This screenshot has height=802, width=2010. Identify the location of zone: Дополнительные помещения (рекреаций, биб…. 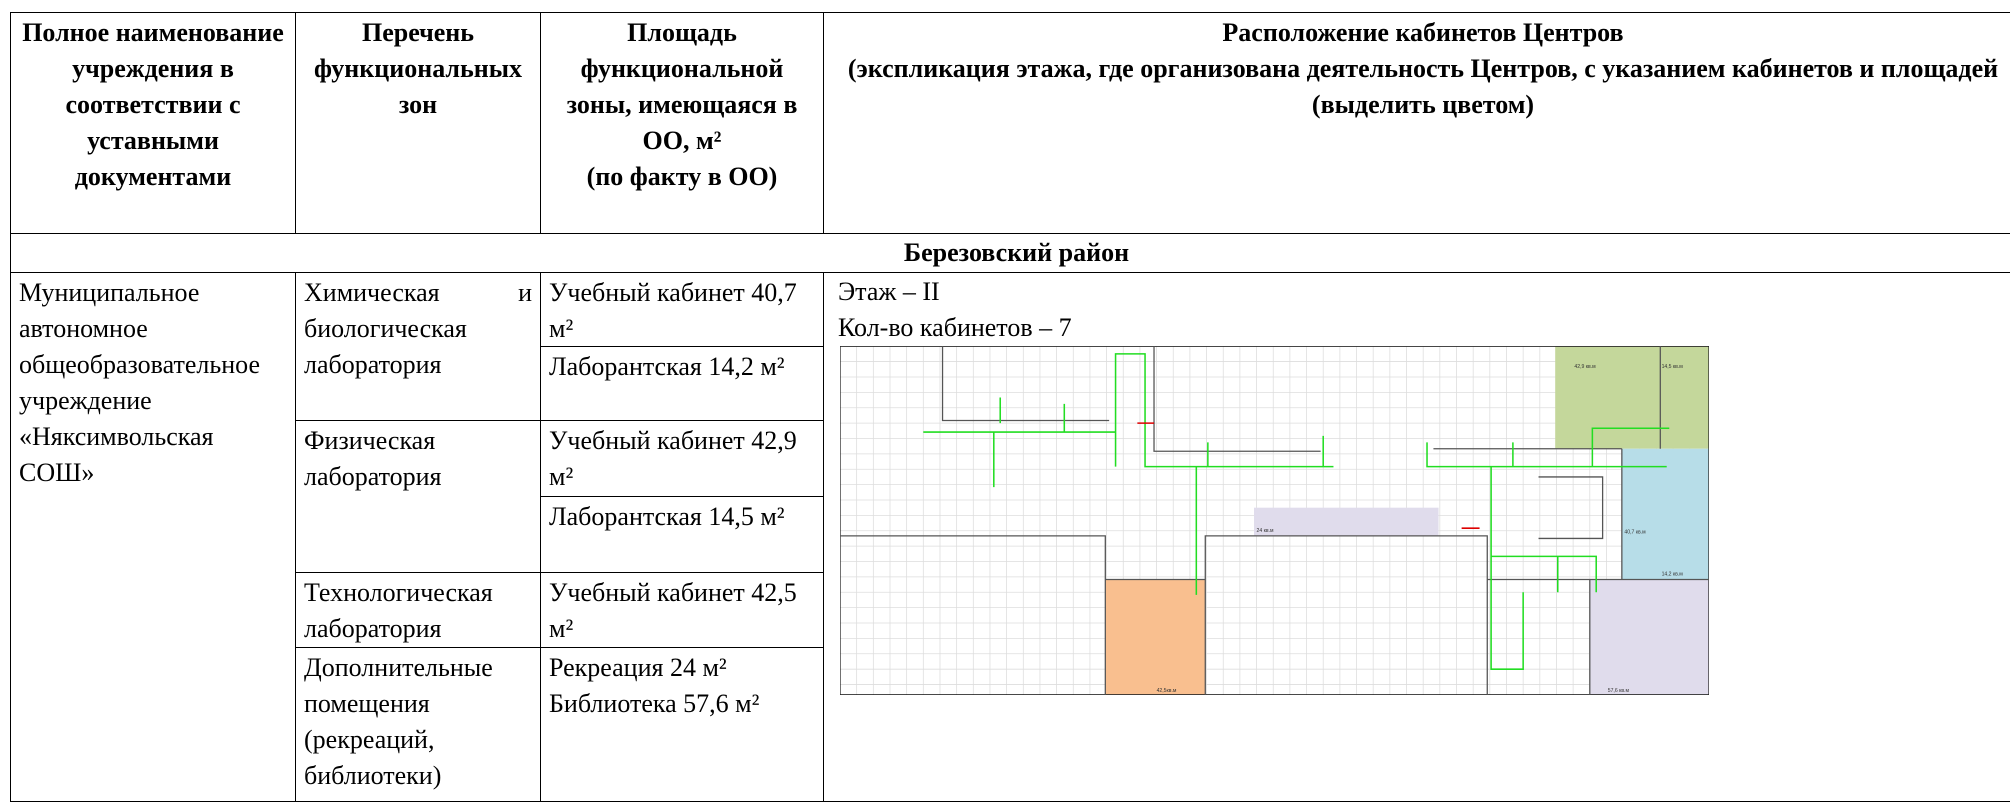
(418, 724).